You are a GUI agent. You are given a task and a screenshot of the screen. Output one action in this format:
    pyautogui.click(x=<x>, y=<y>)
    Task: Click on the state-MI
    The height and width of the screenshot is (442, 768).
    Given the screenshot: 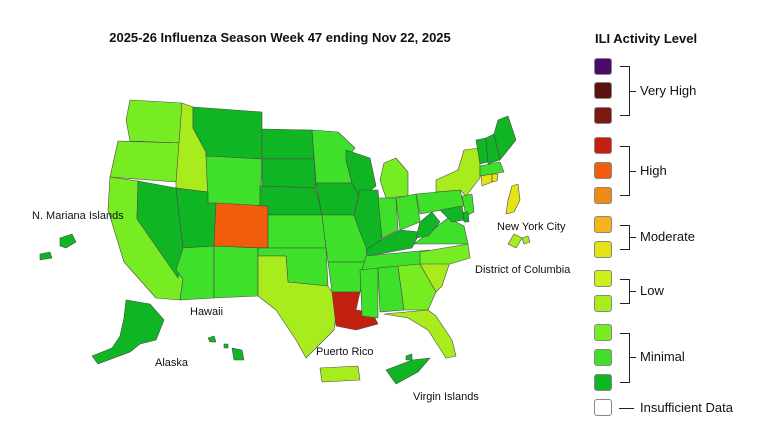 What is the action you would take?
    pyautogui.click(x=394, y=178)
    